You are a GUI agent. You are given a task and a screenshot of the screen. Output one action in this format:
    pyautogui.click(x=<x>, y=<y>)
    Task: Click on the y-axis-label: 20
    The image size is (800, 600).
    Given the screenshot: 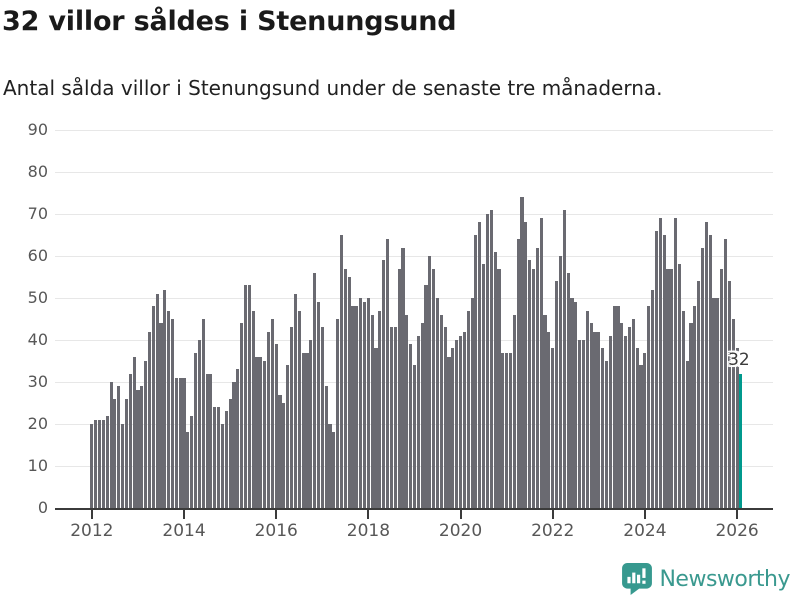 What is the action you would take?
    pyautogui.click(x=37, y=423)
    